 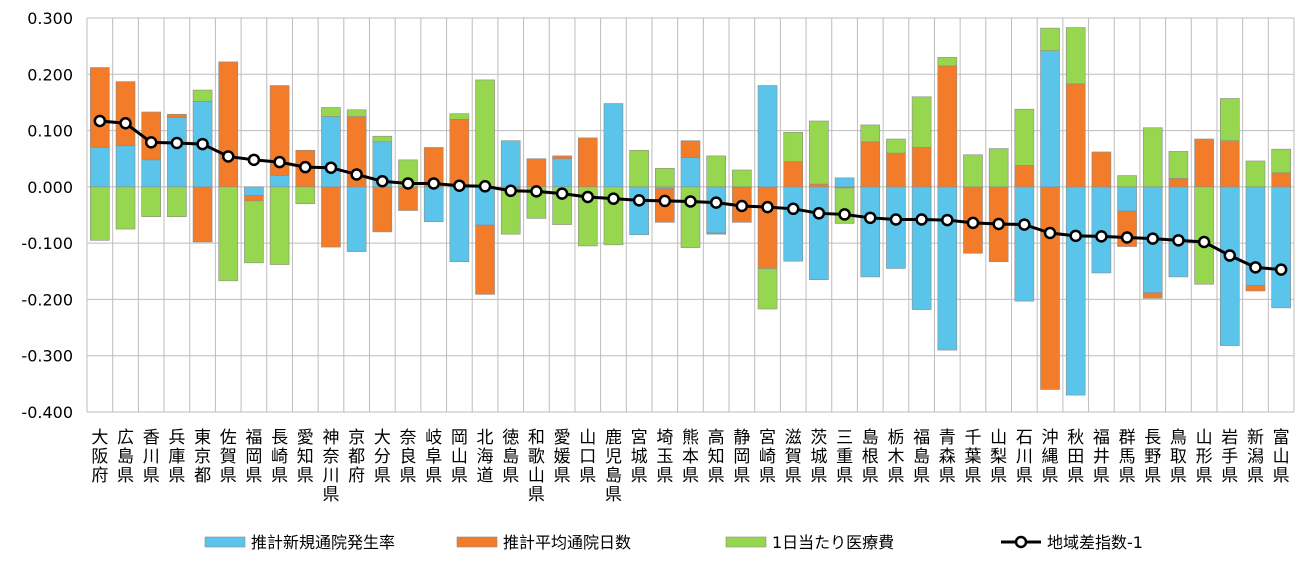 What do you see at coordinates (673, 542) in the screenshot?
I see `legend: 推計新規通院発生率 推計平均通院日数 1日当たり医療費 地域差指数-1` at bounding box center [673, 542].